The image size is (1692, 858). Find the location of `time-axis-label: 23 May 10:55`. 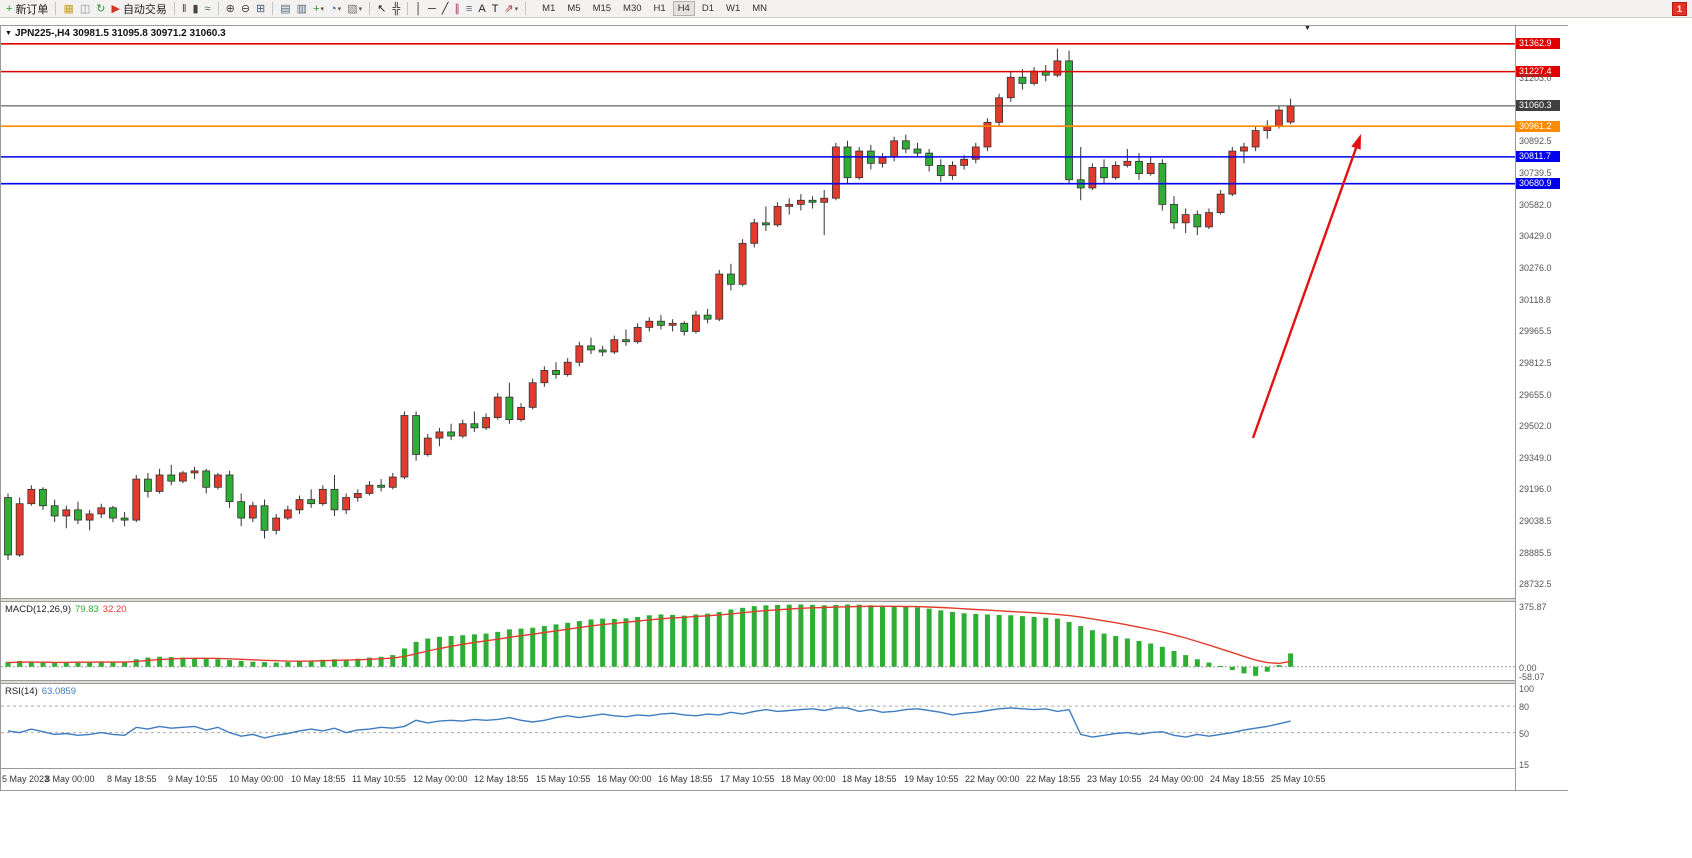

time-axis-label: 23 May 10:55 is located at coordinates (1114, 779).